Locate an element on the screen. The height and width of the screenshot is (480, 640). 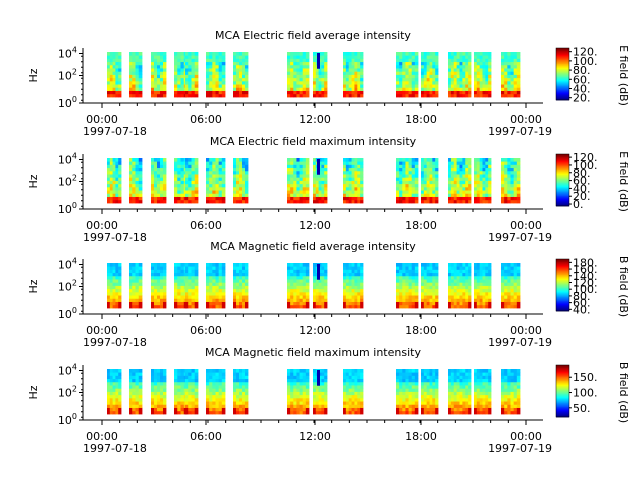
y-tick-label: 104 is located at coordinates (67, 264).